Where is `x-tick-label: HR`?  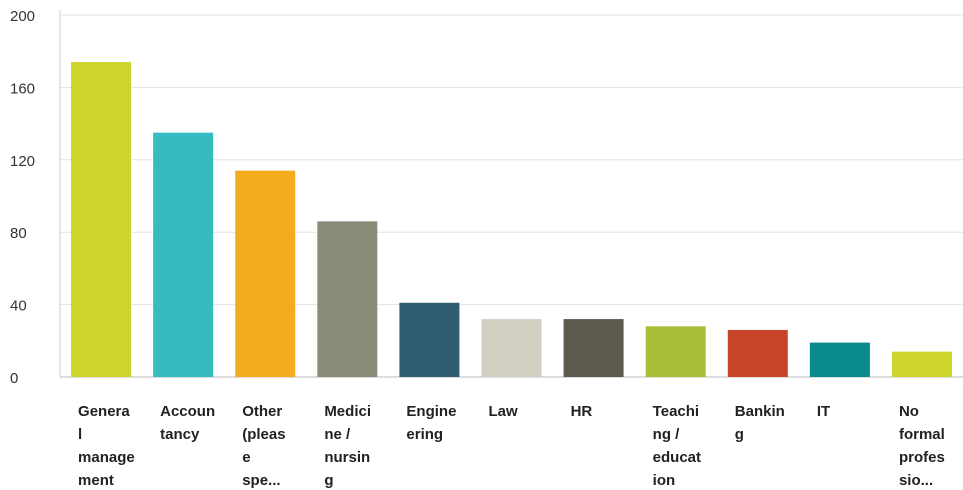
x-tick-label: HR is located at coordinates (582, 411).